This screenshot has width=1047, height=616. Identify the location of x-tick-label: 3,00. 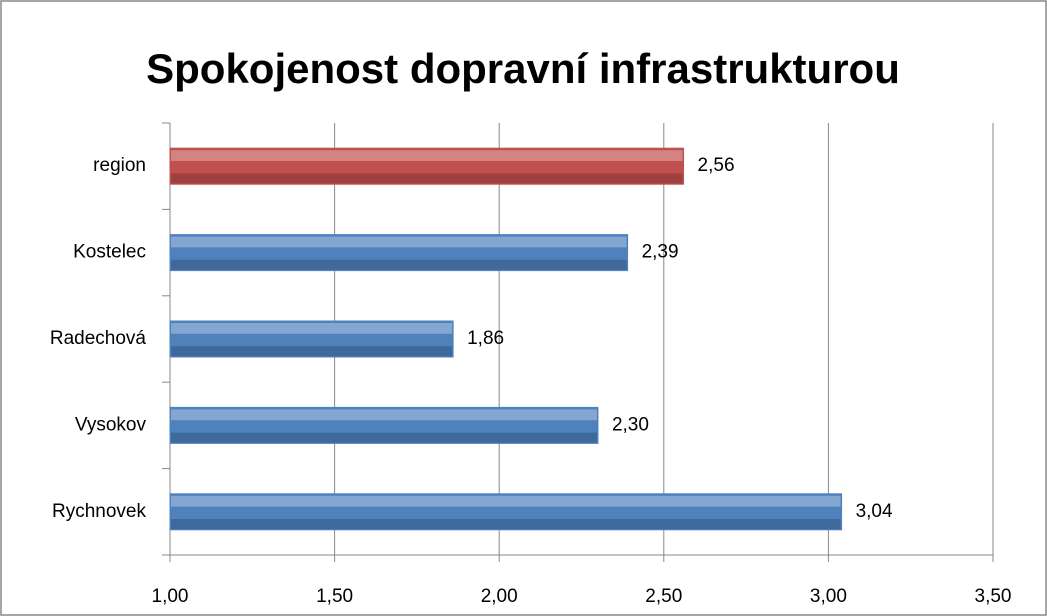
(828, 596).